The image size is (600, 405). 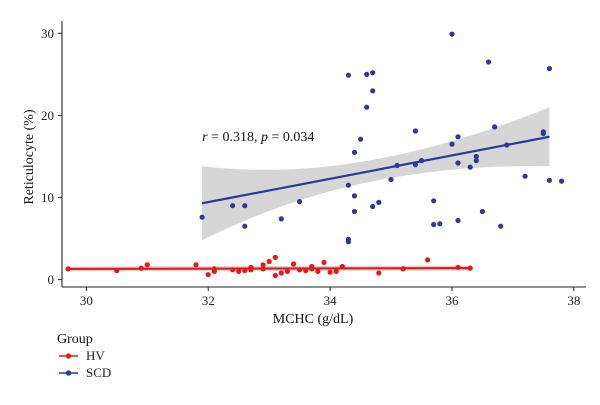 What do you see at coordinates (68, 356) in the screenshot?
I see `legend-hv-marker` at bounding box center [68, 356].